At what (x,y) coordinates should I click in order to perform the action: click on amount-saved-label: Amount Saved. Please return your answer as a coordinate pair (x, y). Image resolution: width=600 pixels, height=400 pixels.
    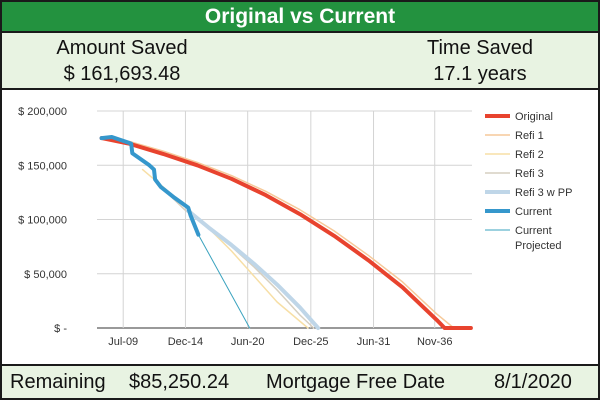
    Looking at the image, I should click on (122, 48).